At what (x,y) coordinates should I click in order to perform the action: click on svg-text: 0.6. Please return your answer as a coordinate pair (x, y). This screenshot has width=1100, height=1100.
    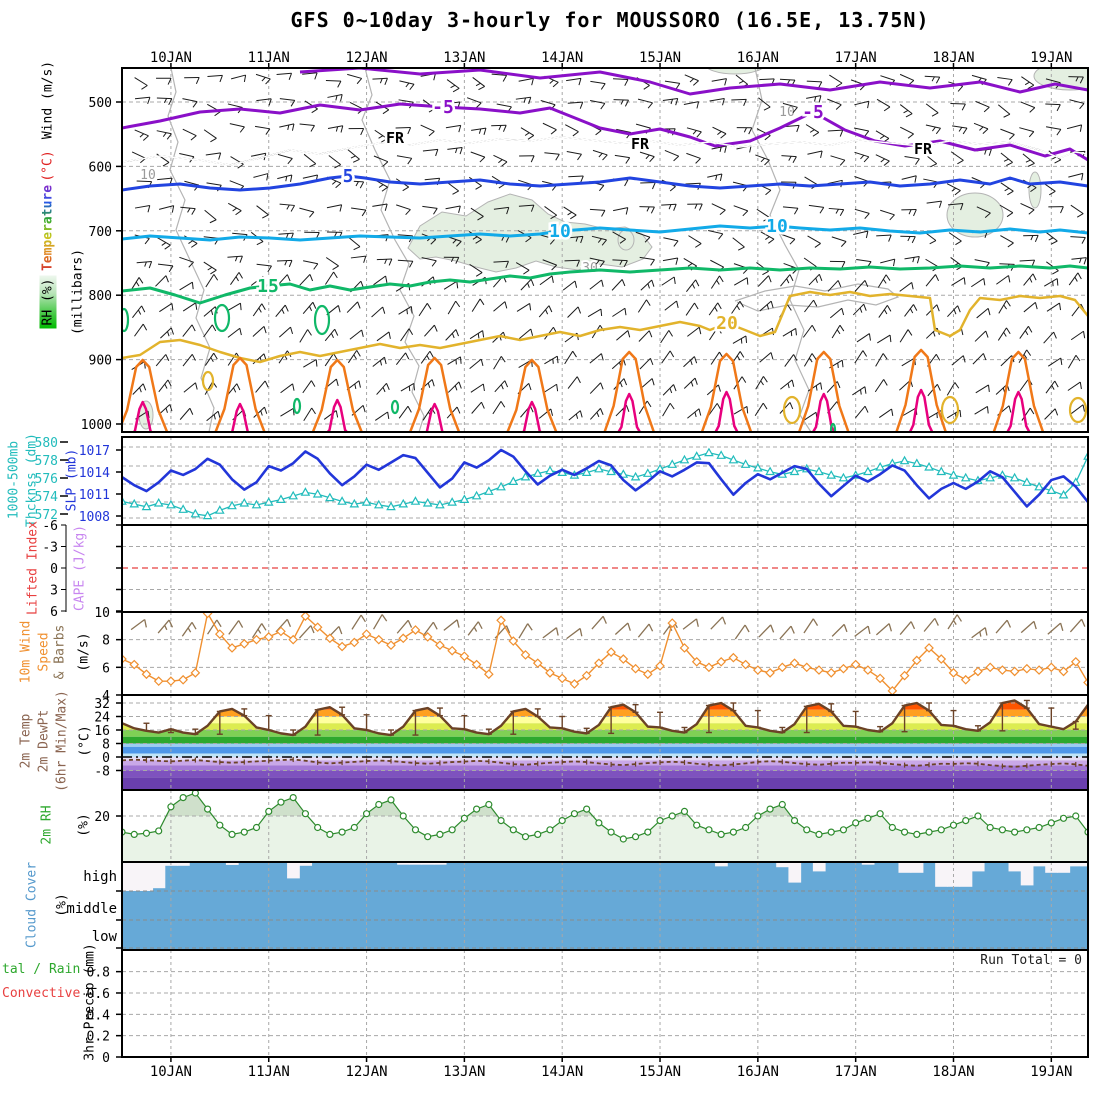
    Looking at the image, I should click on (98, 994).